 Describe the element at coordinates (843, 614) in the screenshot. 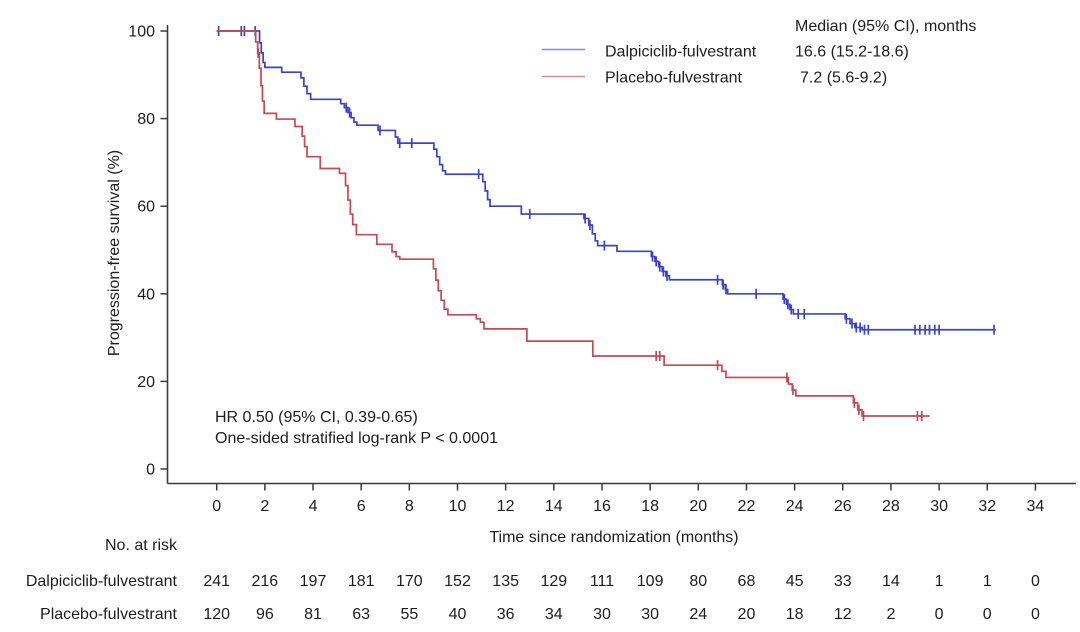

I see `risk-count-cell: 12` at that location.